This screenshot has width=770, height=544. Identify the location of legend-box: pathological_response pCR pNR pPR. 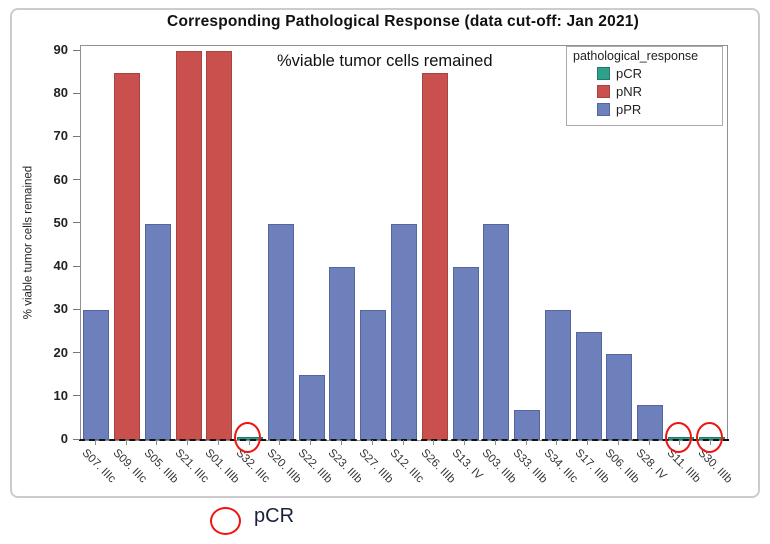
(644, 86).